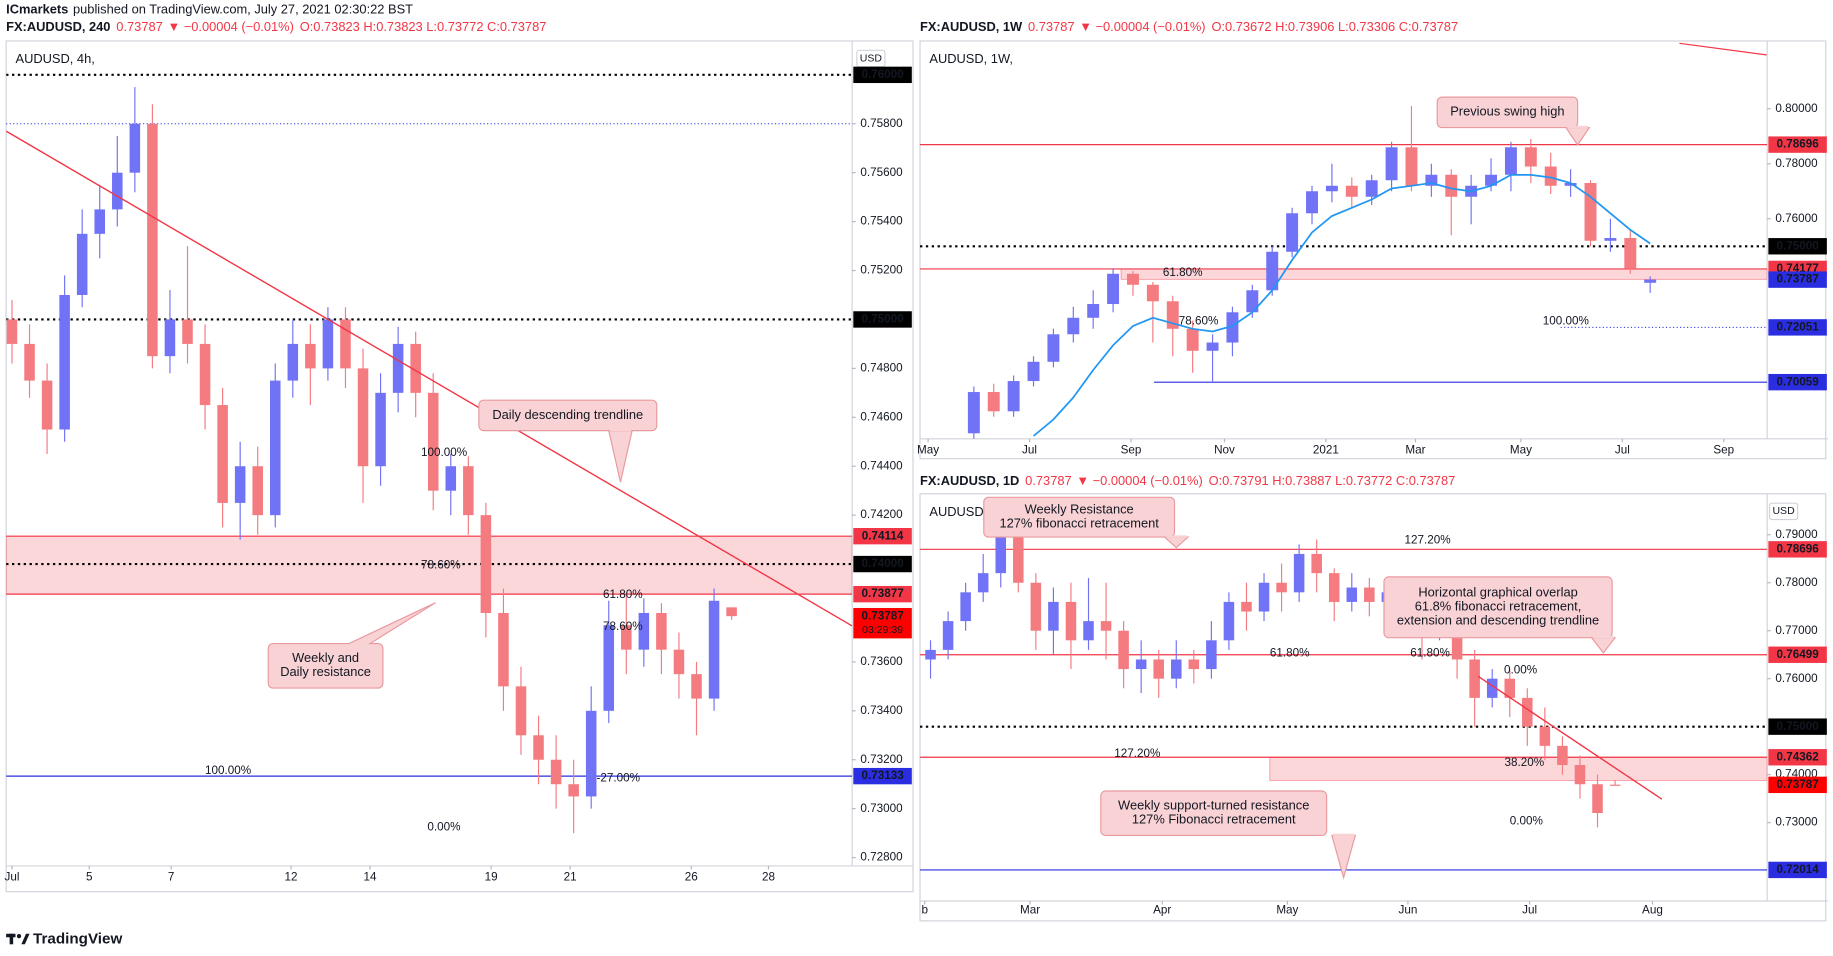 The width and height of the screenshot is (1833, 956). I want to click on callout-seam, so click(620, 430).